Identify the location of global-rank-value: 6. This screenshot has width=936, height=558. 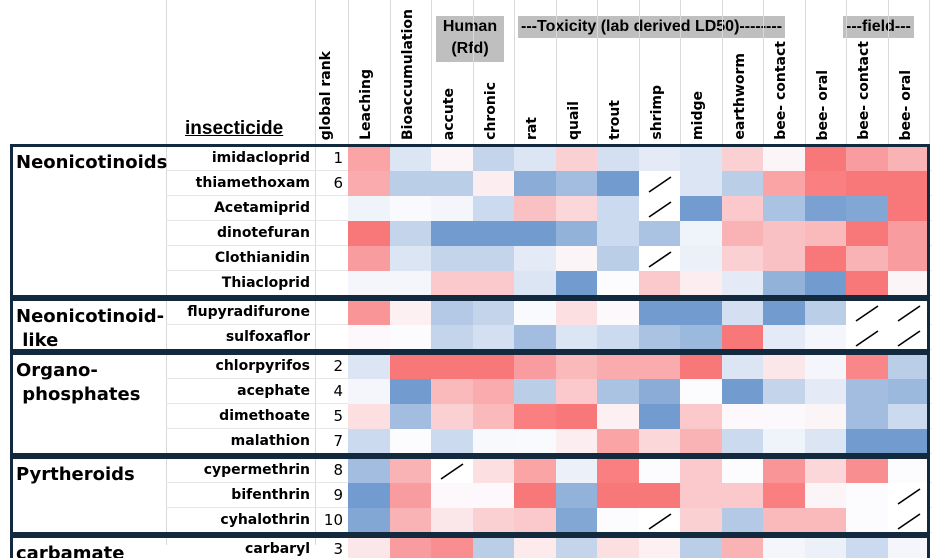
(338, 183).